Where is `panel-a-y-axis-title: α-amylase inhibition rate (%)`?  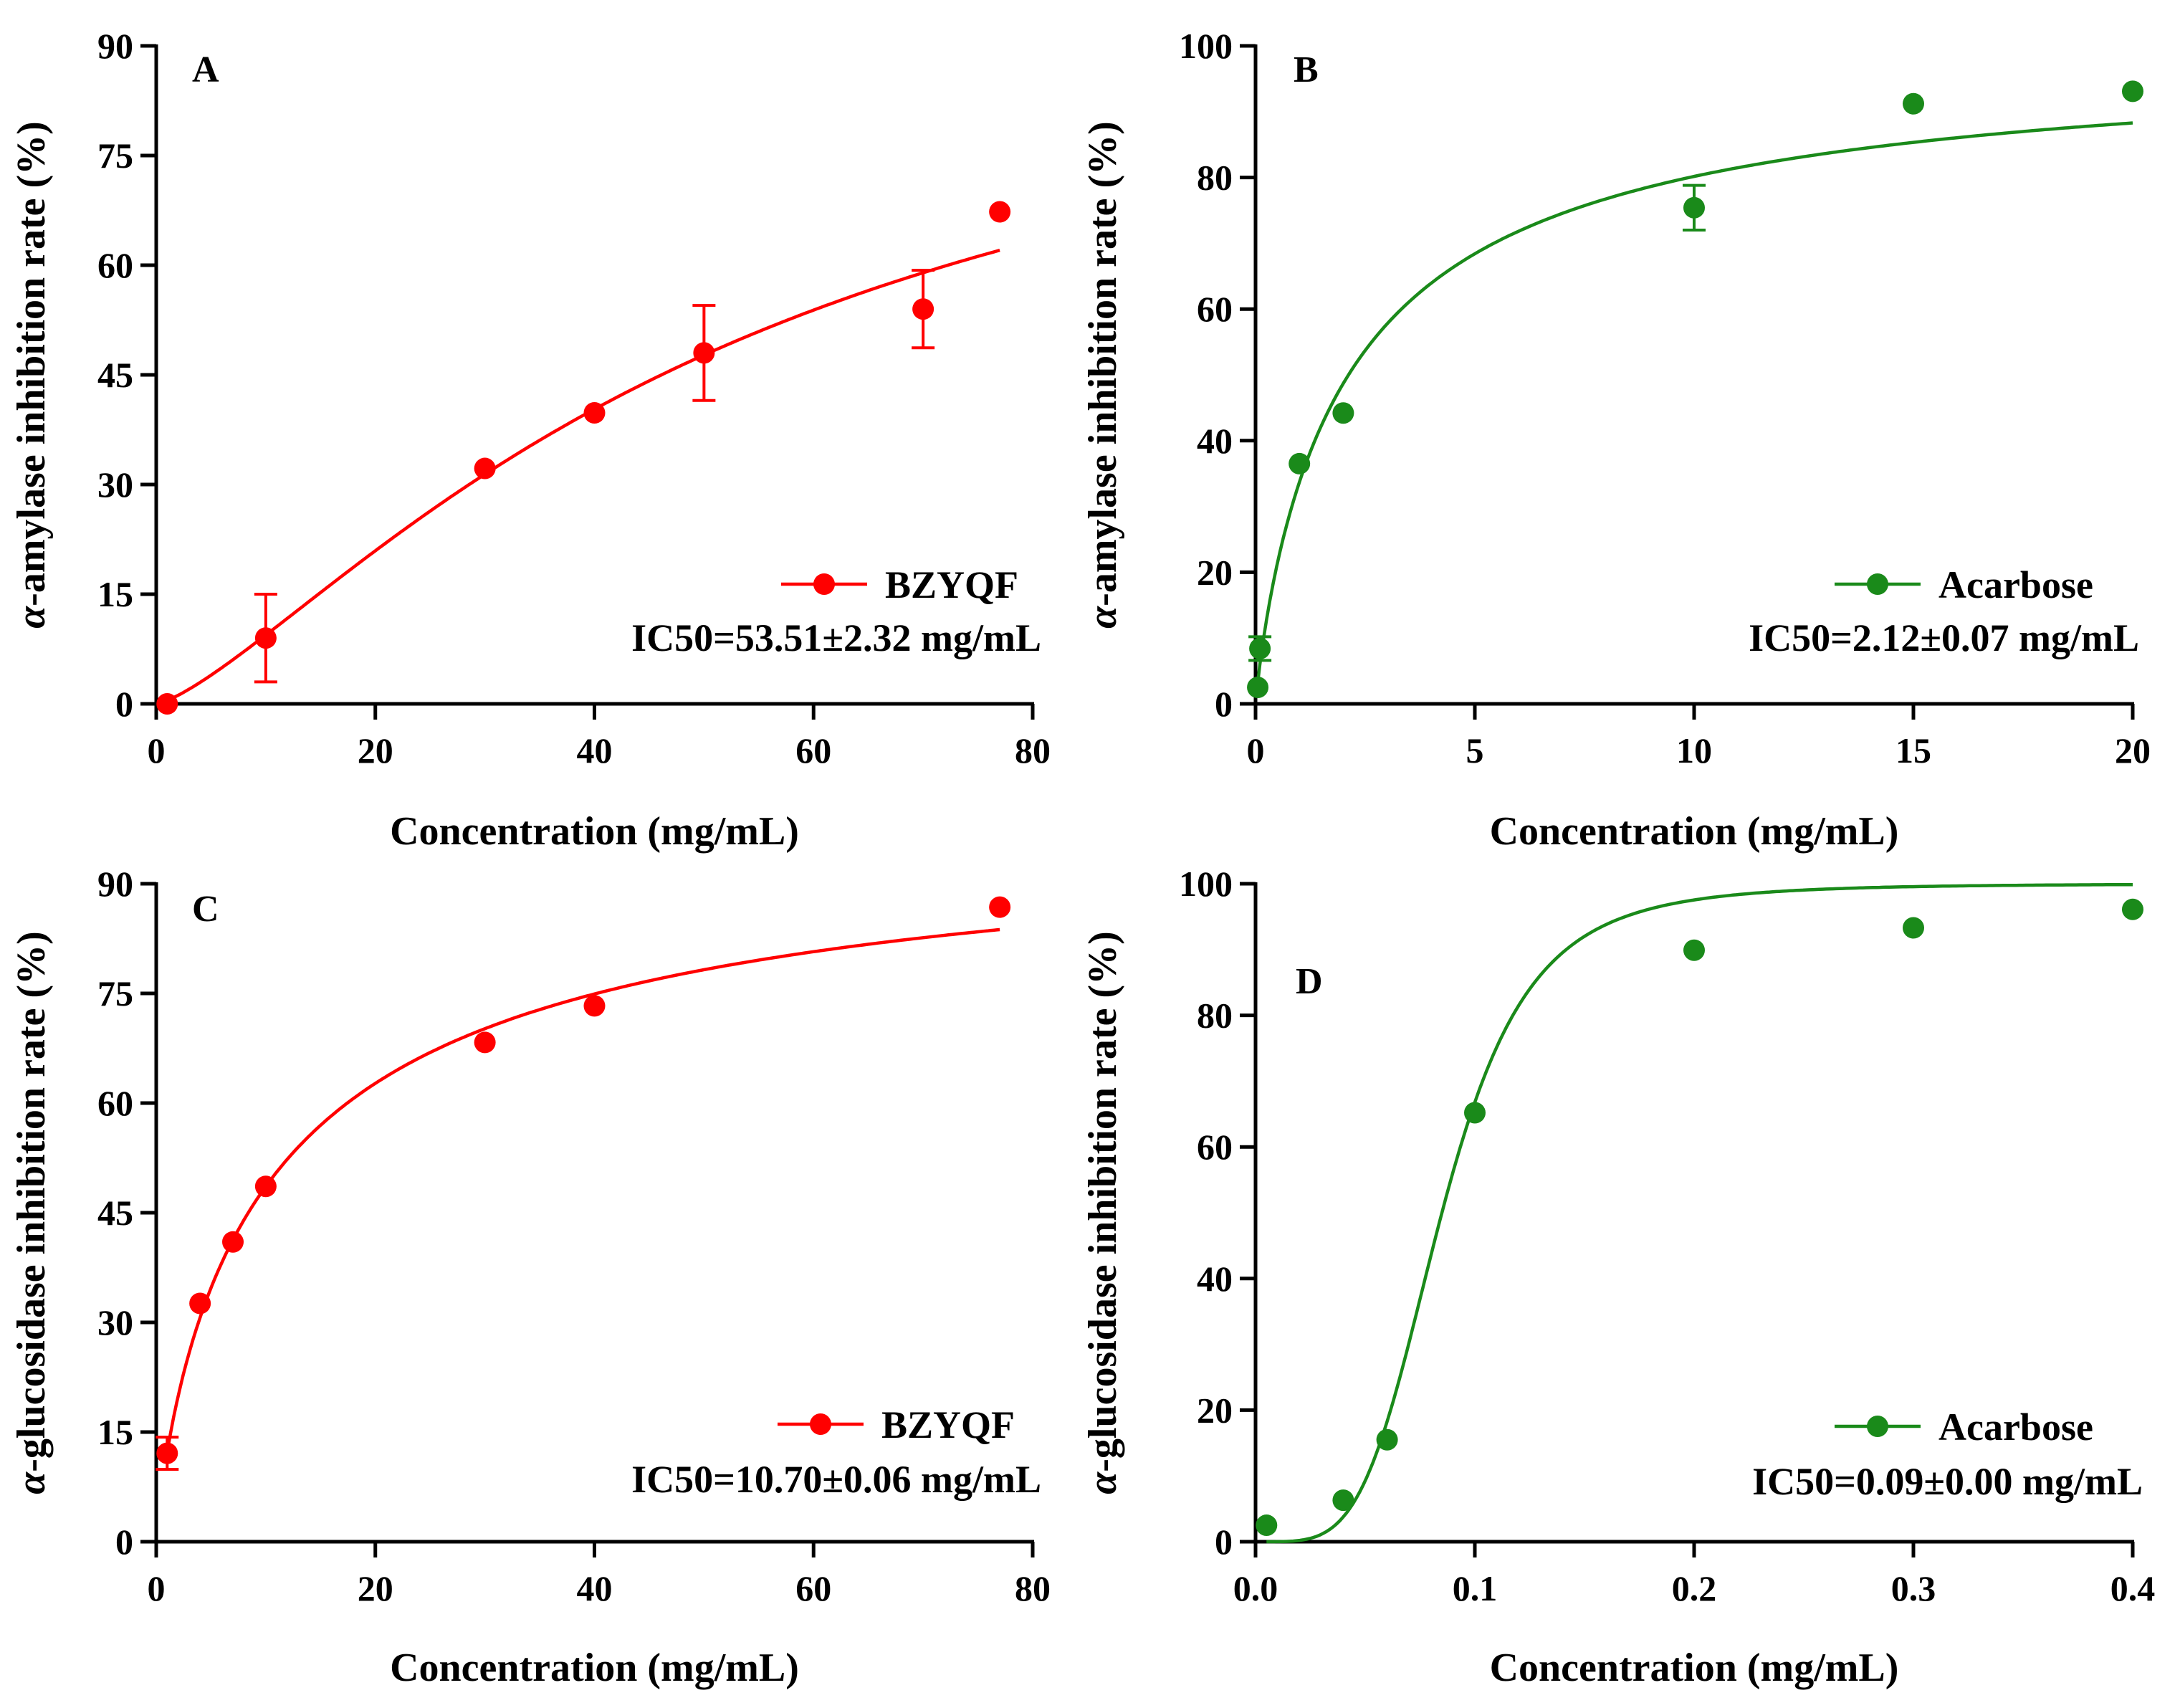
panel-a-y-axis-title: α-amylase inhibition rate (%) is located at coordinates (32, 375).